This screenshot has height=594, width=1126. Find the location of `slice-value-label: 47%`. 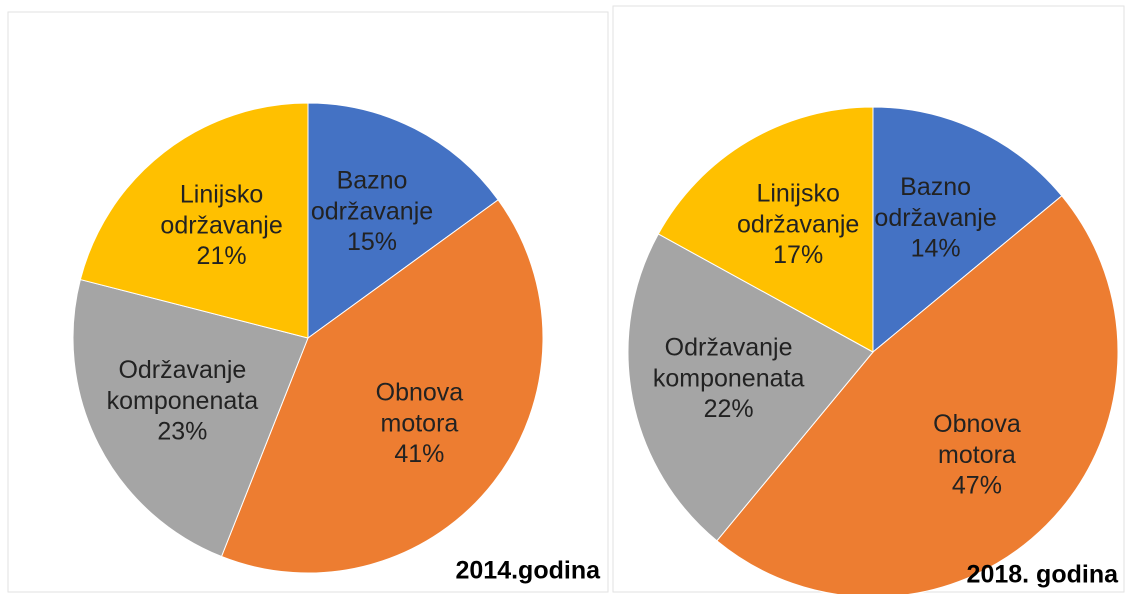

slice-value-label: 47% is located at coordinates (977, 486).